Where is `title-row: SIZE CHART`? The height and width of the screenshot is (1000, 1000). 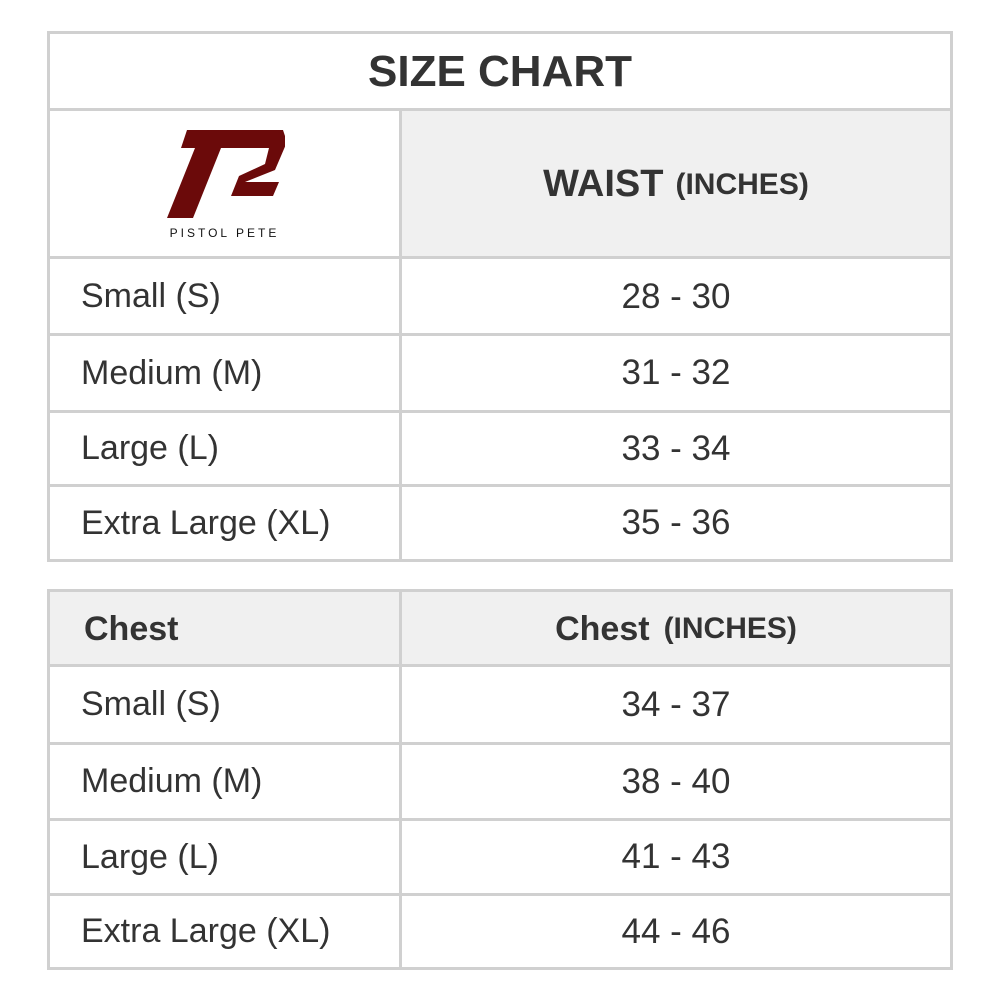
title-row: SIZE CHART is located at coordinates (500, 72).